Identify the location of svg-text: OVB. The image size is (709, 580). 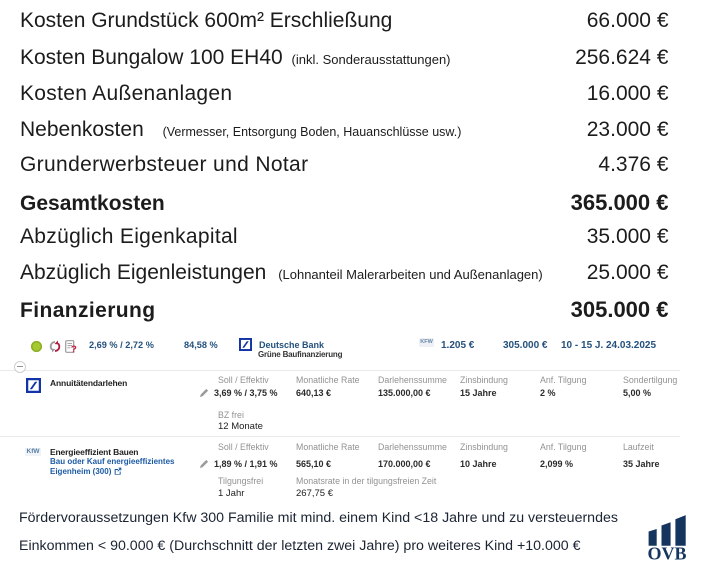
(667, 554).